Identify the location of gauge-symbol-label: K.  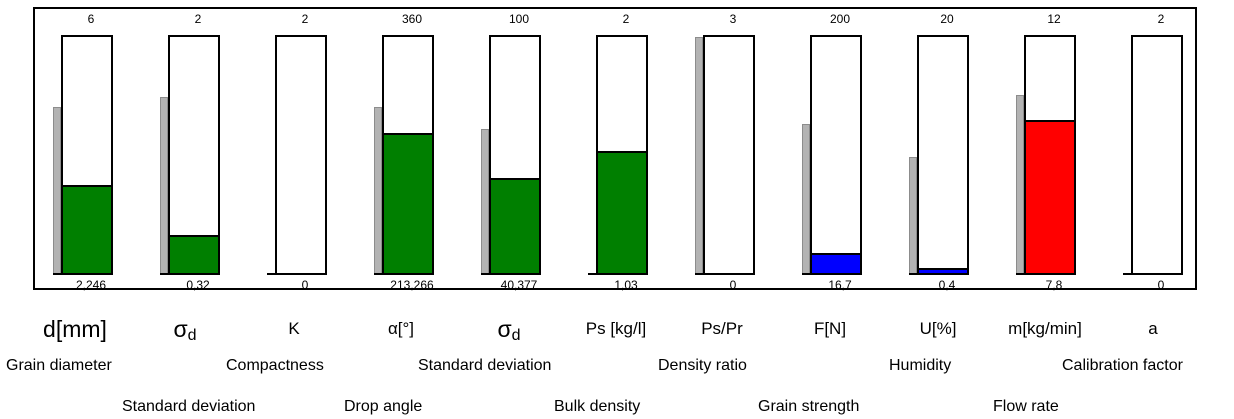
(294, 328).